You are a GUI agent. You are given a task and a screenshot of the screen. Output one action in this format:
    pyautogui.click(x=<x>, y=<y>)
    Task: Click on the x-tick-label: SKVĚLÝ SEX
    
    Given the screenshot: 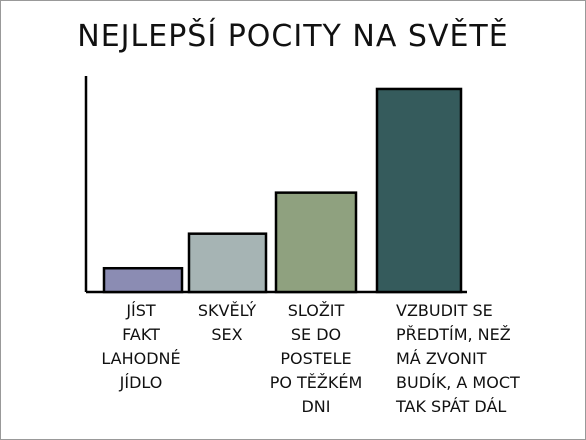 What is the action you would take?
    pyautogui.click(x=227, y=322)
    